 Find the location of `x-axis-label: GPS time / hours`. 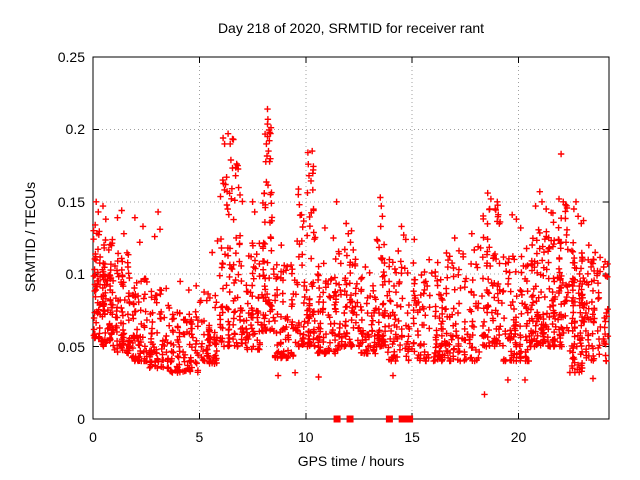

x-axis-label: GPS time / hours is located at coordinates (351, 461).